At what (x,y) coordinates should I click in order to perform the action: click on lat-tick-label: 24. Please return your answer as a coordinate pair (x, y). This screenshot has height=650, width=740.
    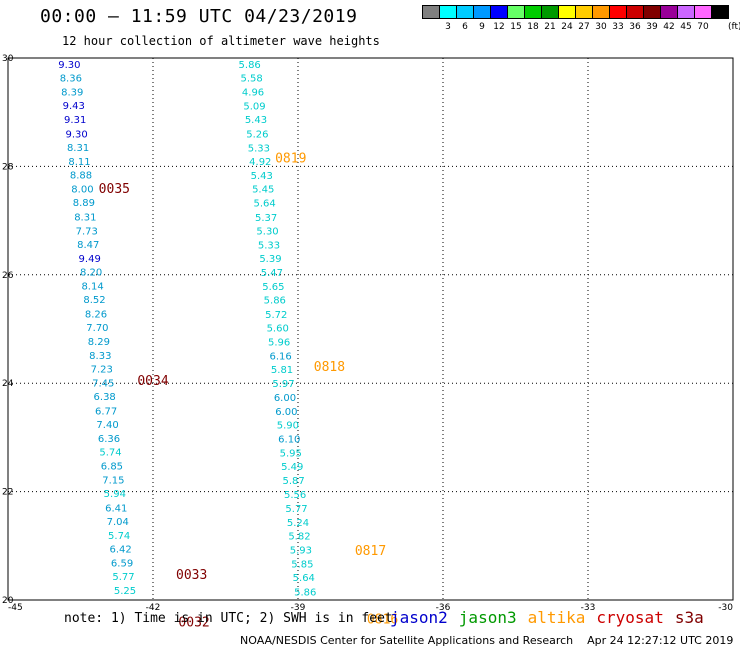
    Looking at the image, I should click on (8, 384).